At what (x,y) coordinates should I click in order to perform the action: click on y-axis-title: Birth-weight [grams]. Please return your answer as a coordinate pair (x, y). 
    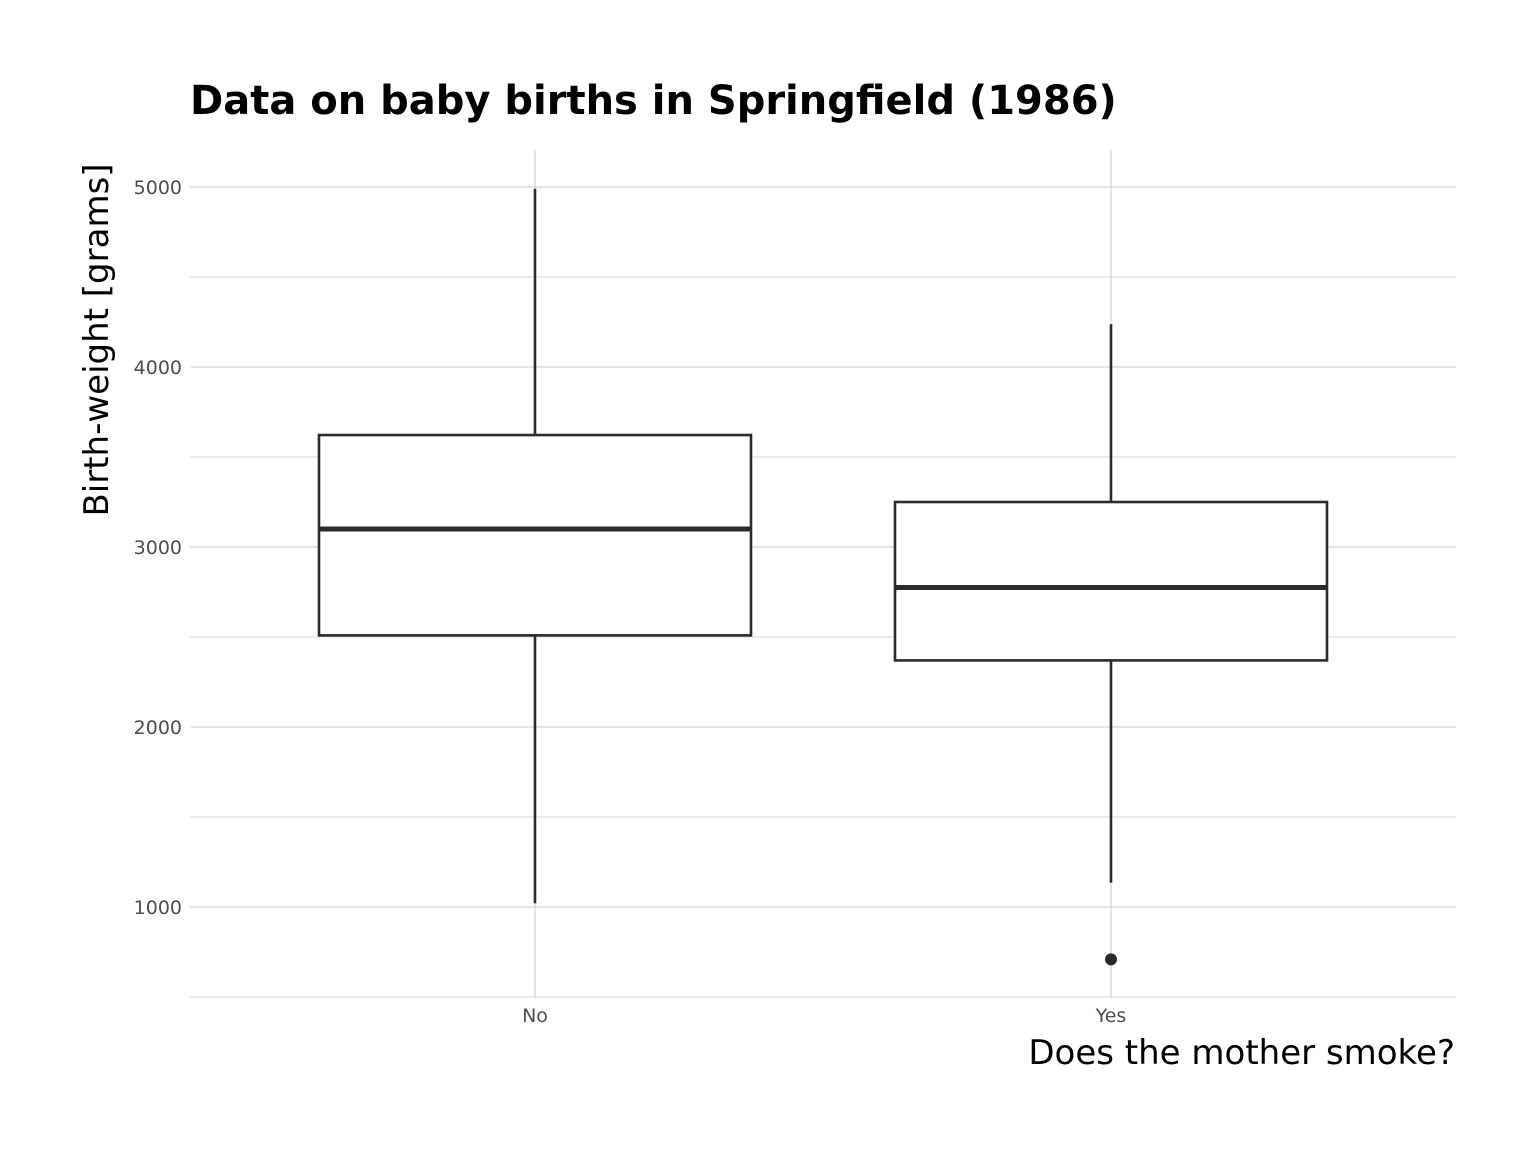
    Looking at the image, I should click on (97, 339).